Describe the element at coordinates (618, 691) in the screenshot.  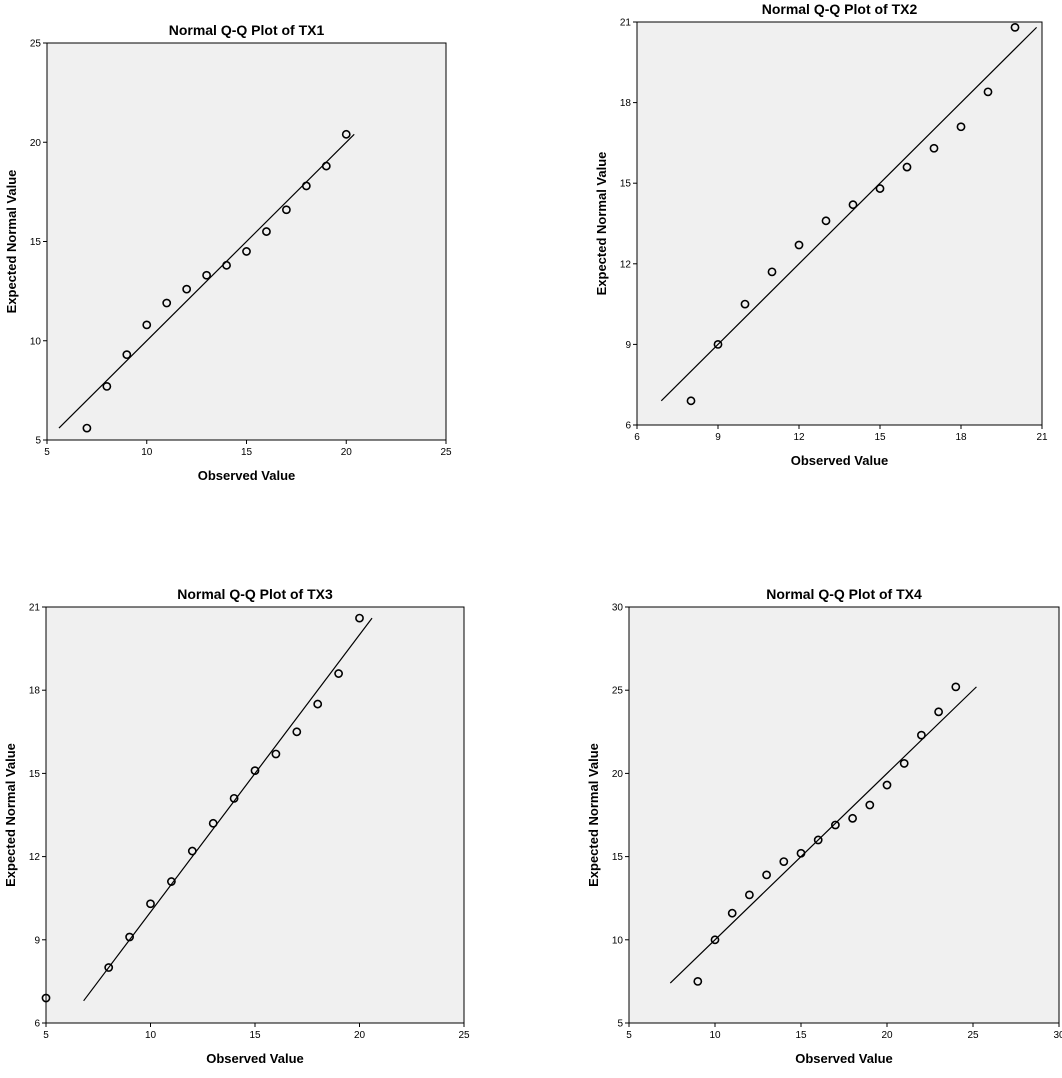
I see `y-tick-label: 25` at that location.